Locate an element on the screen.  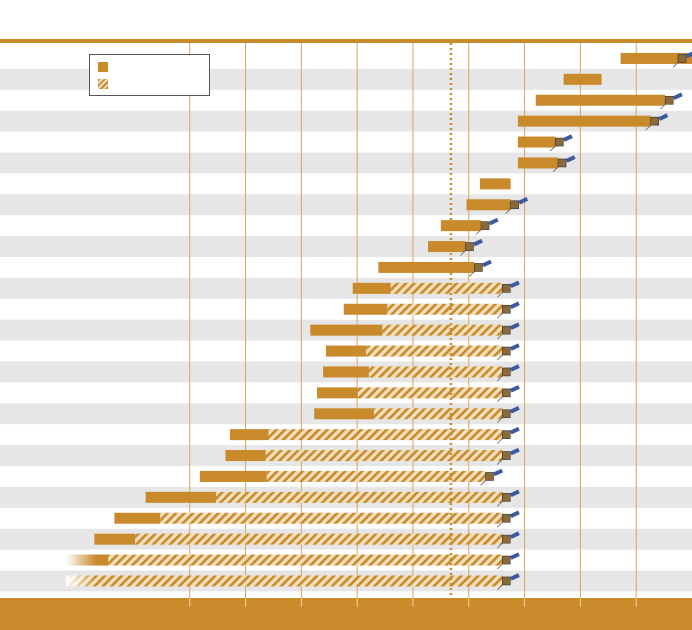
axis-ticks is located at coordinates (413, 602).